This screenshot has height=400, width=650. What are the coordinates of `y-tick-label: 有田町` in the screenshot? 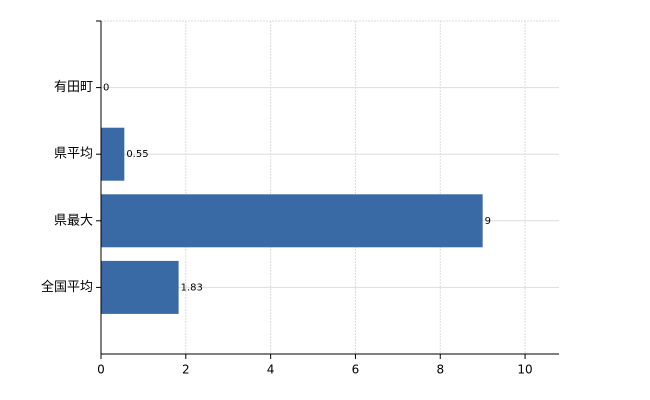 It's located at (73, 87).